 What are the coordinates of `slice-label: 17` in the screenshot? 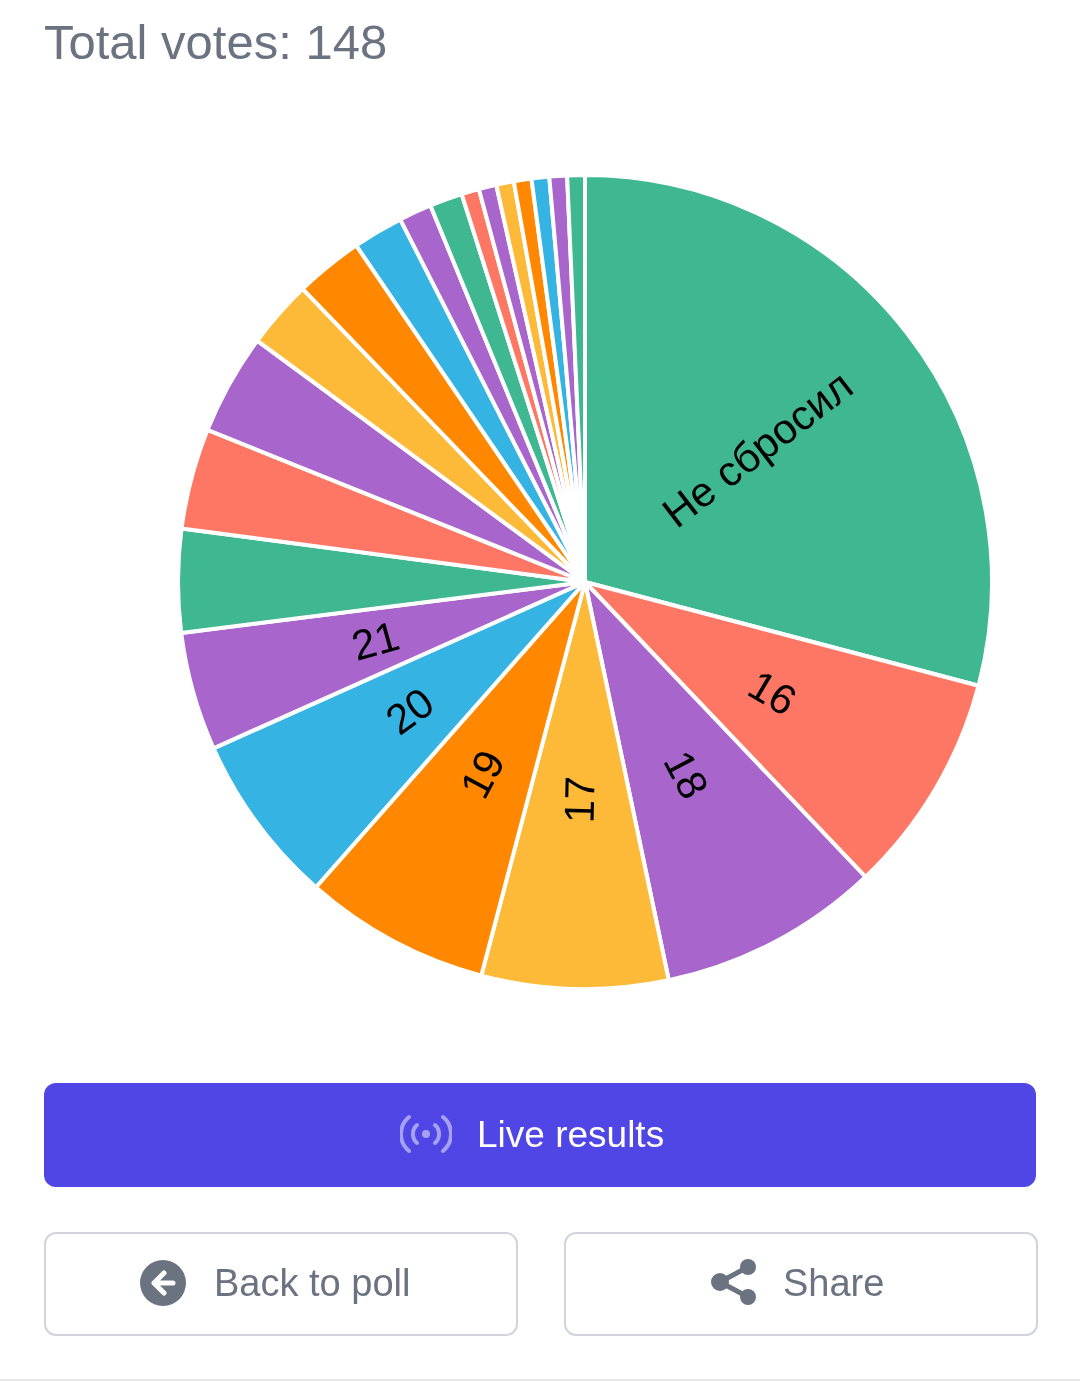 It's located at (579, 799).